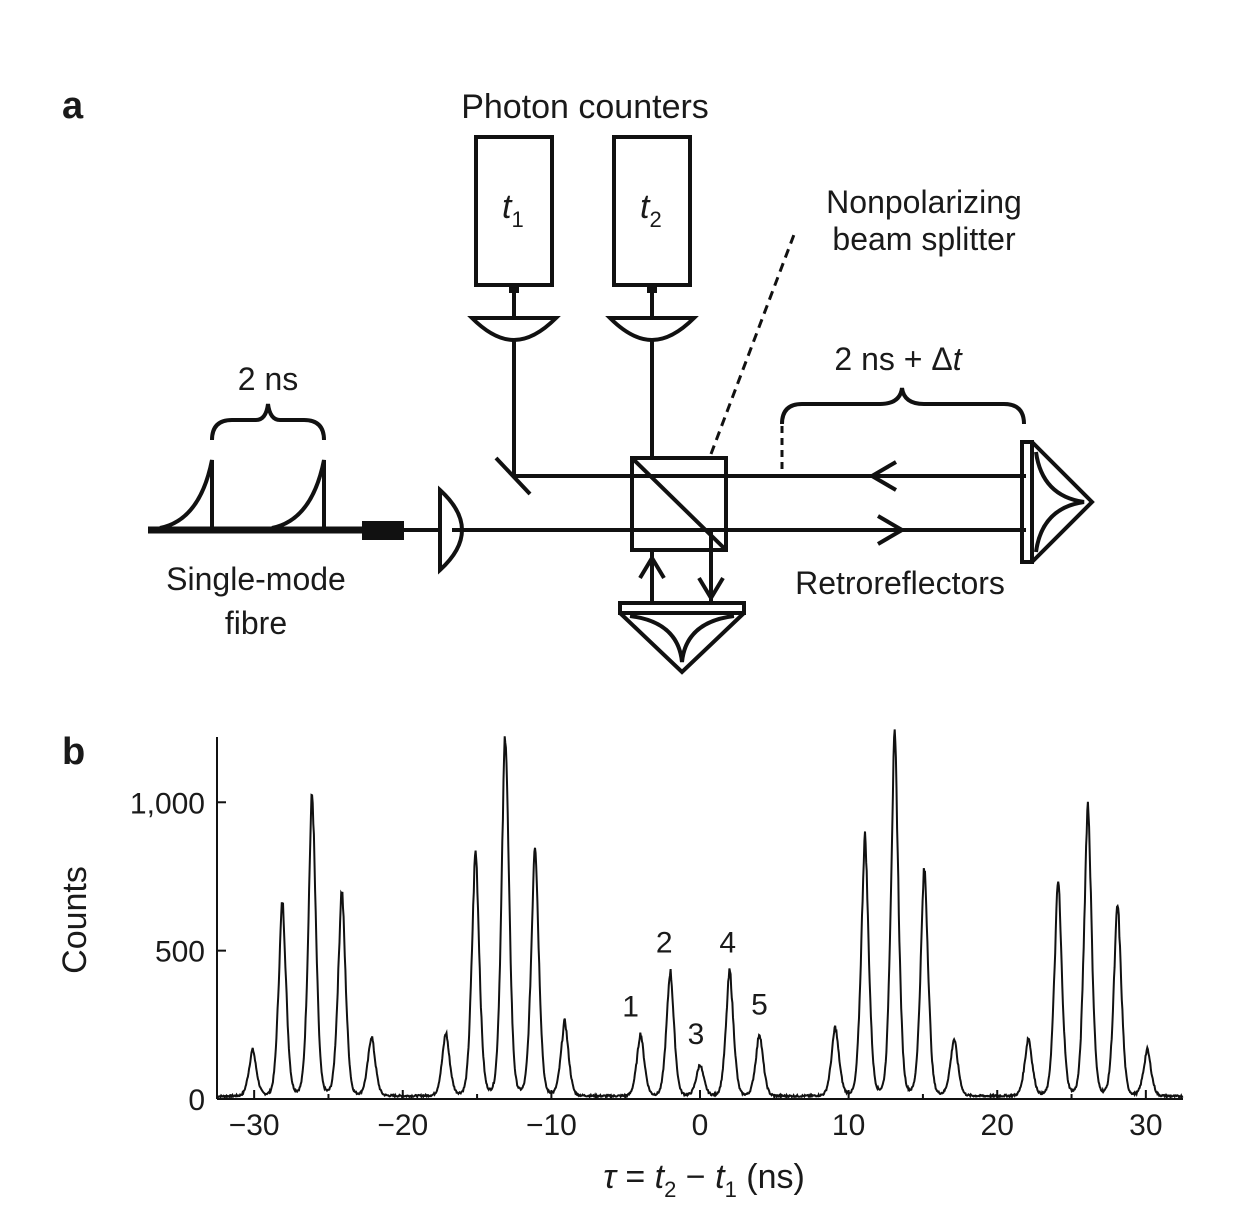 Image resolution: width=1246 pixels, height=1220 pixels. What do you see at coordinates (585, 107) in the screenshot?
I see `photon-counters-label: Photon counters` at bounding box center [585, 107].